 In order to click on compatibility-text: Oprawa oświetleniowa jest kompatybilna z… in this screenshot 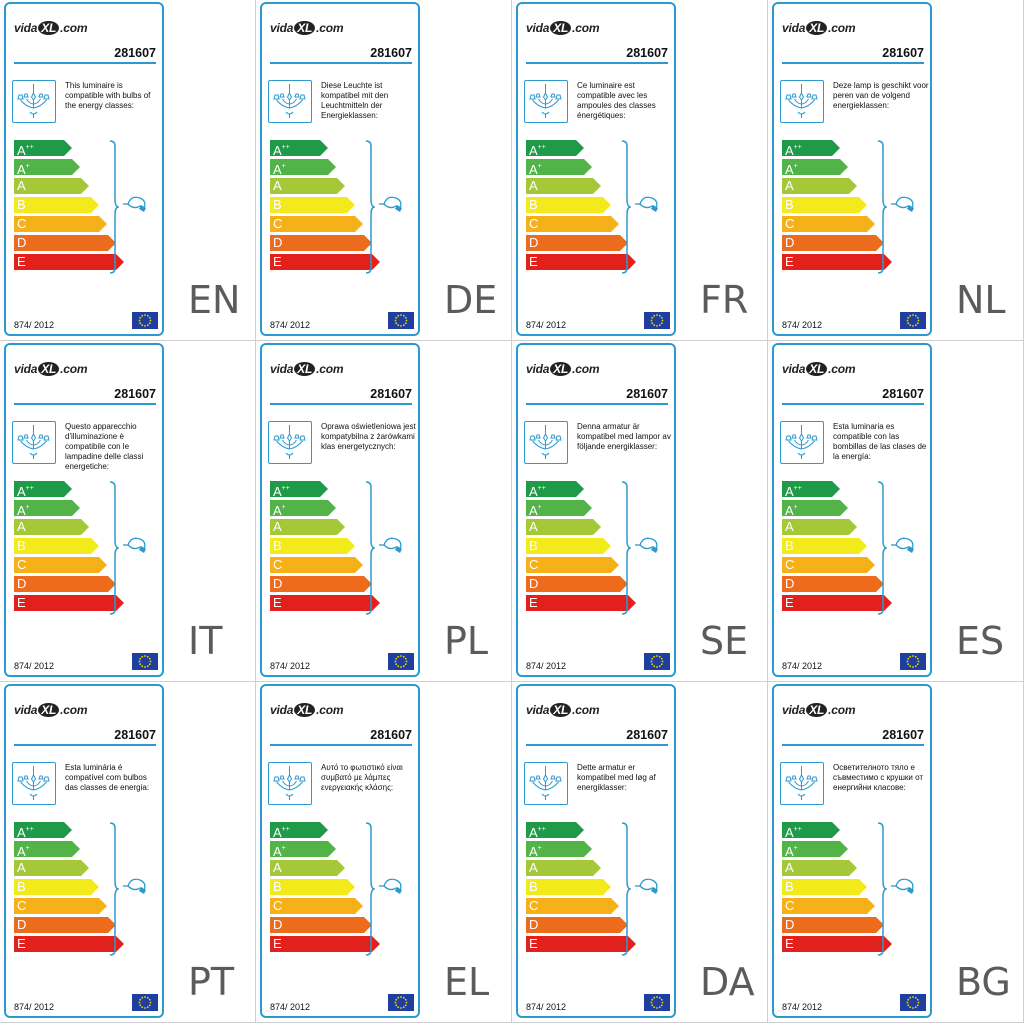, I will do `click(368, 436)`.